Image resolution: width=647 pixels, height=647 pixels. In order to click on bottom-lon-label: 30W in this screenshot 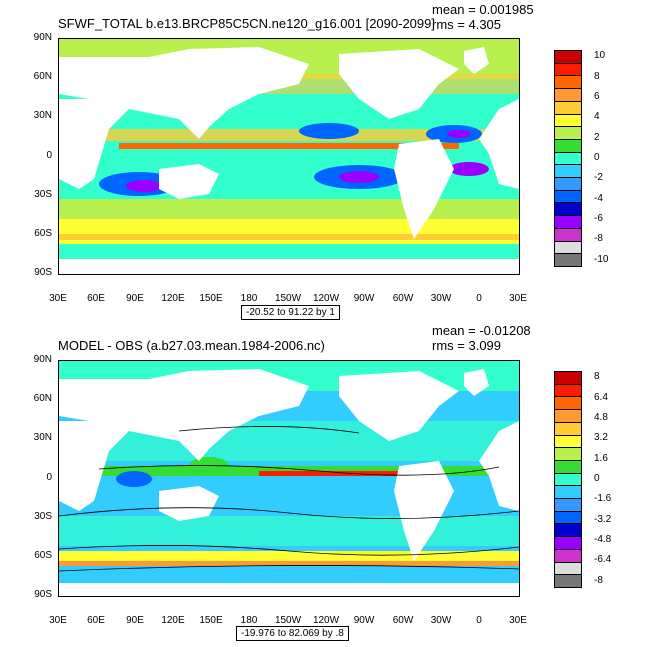, I will do `click(441, 620)`.